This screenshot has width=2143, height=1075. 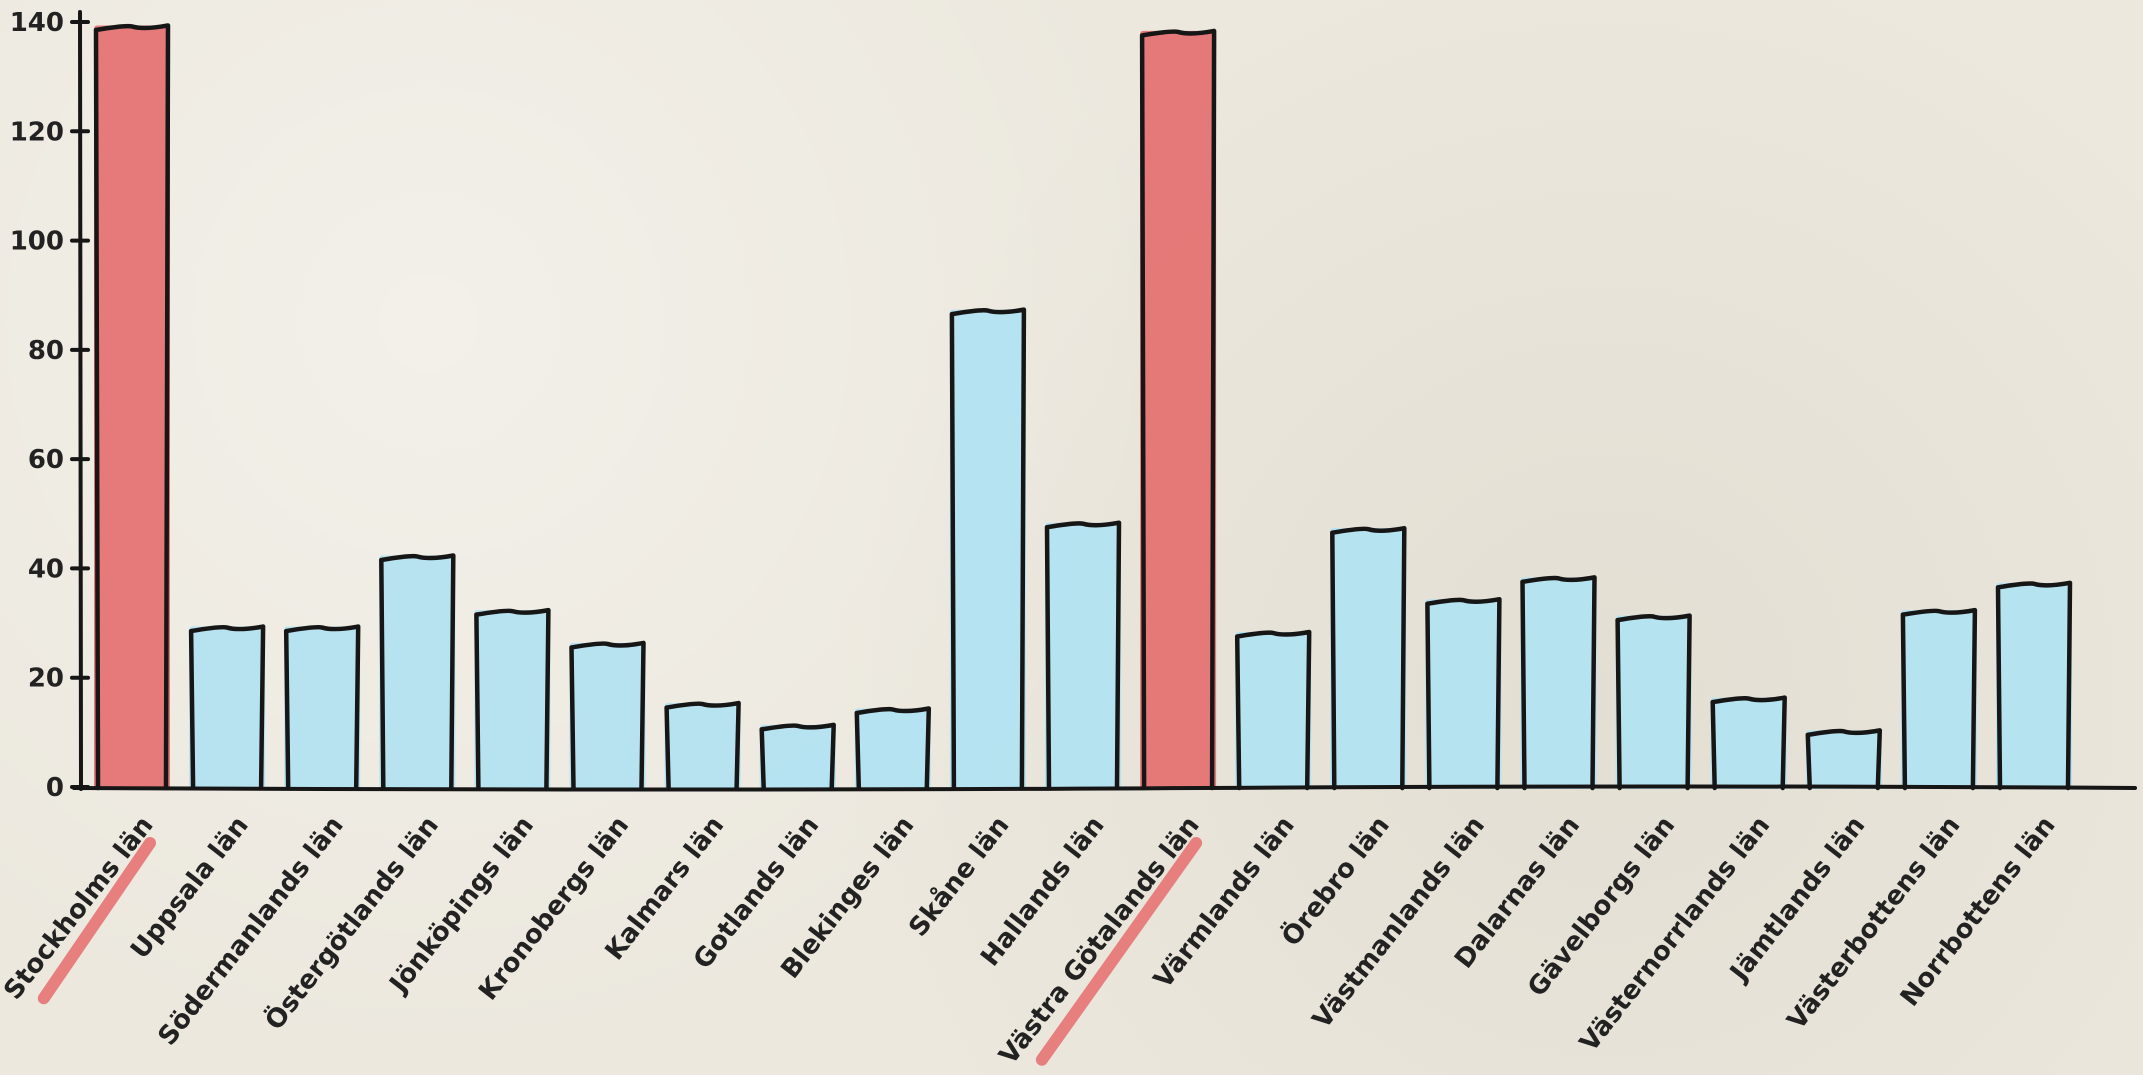 What do you see at coordinates (37, 23) in the screenshot?
I see `y-tick-label: 140` at bounding box center [37, 23].